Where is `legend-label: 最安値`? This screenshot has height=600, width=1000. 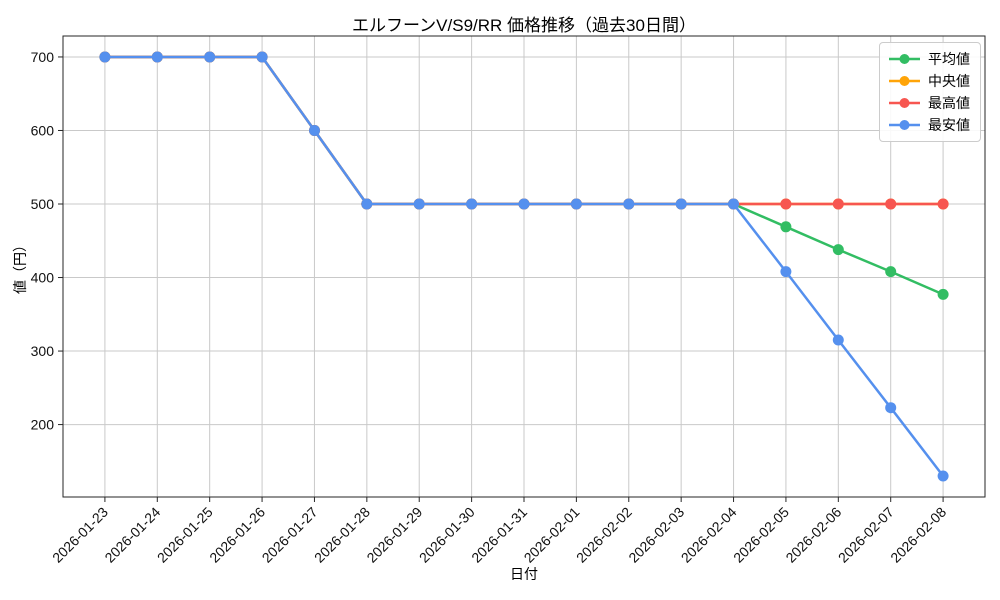 legend-label: 最安値 is located at coordinates (949, 125).